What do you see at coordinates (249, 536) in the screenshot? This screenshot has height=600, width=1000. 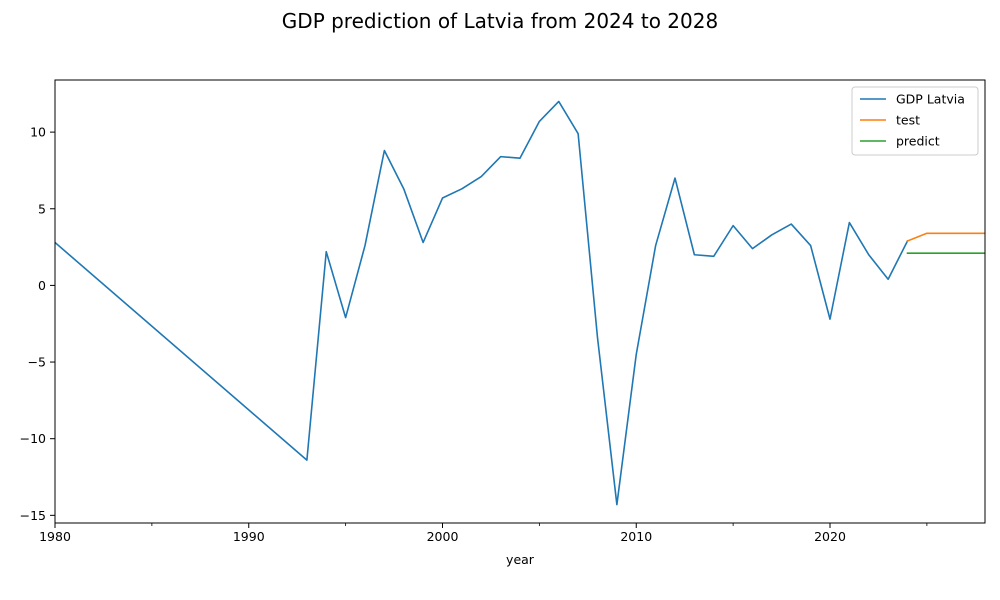 I see `x-tick-label: 1990` at bounding box center [249, 536].